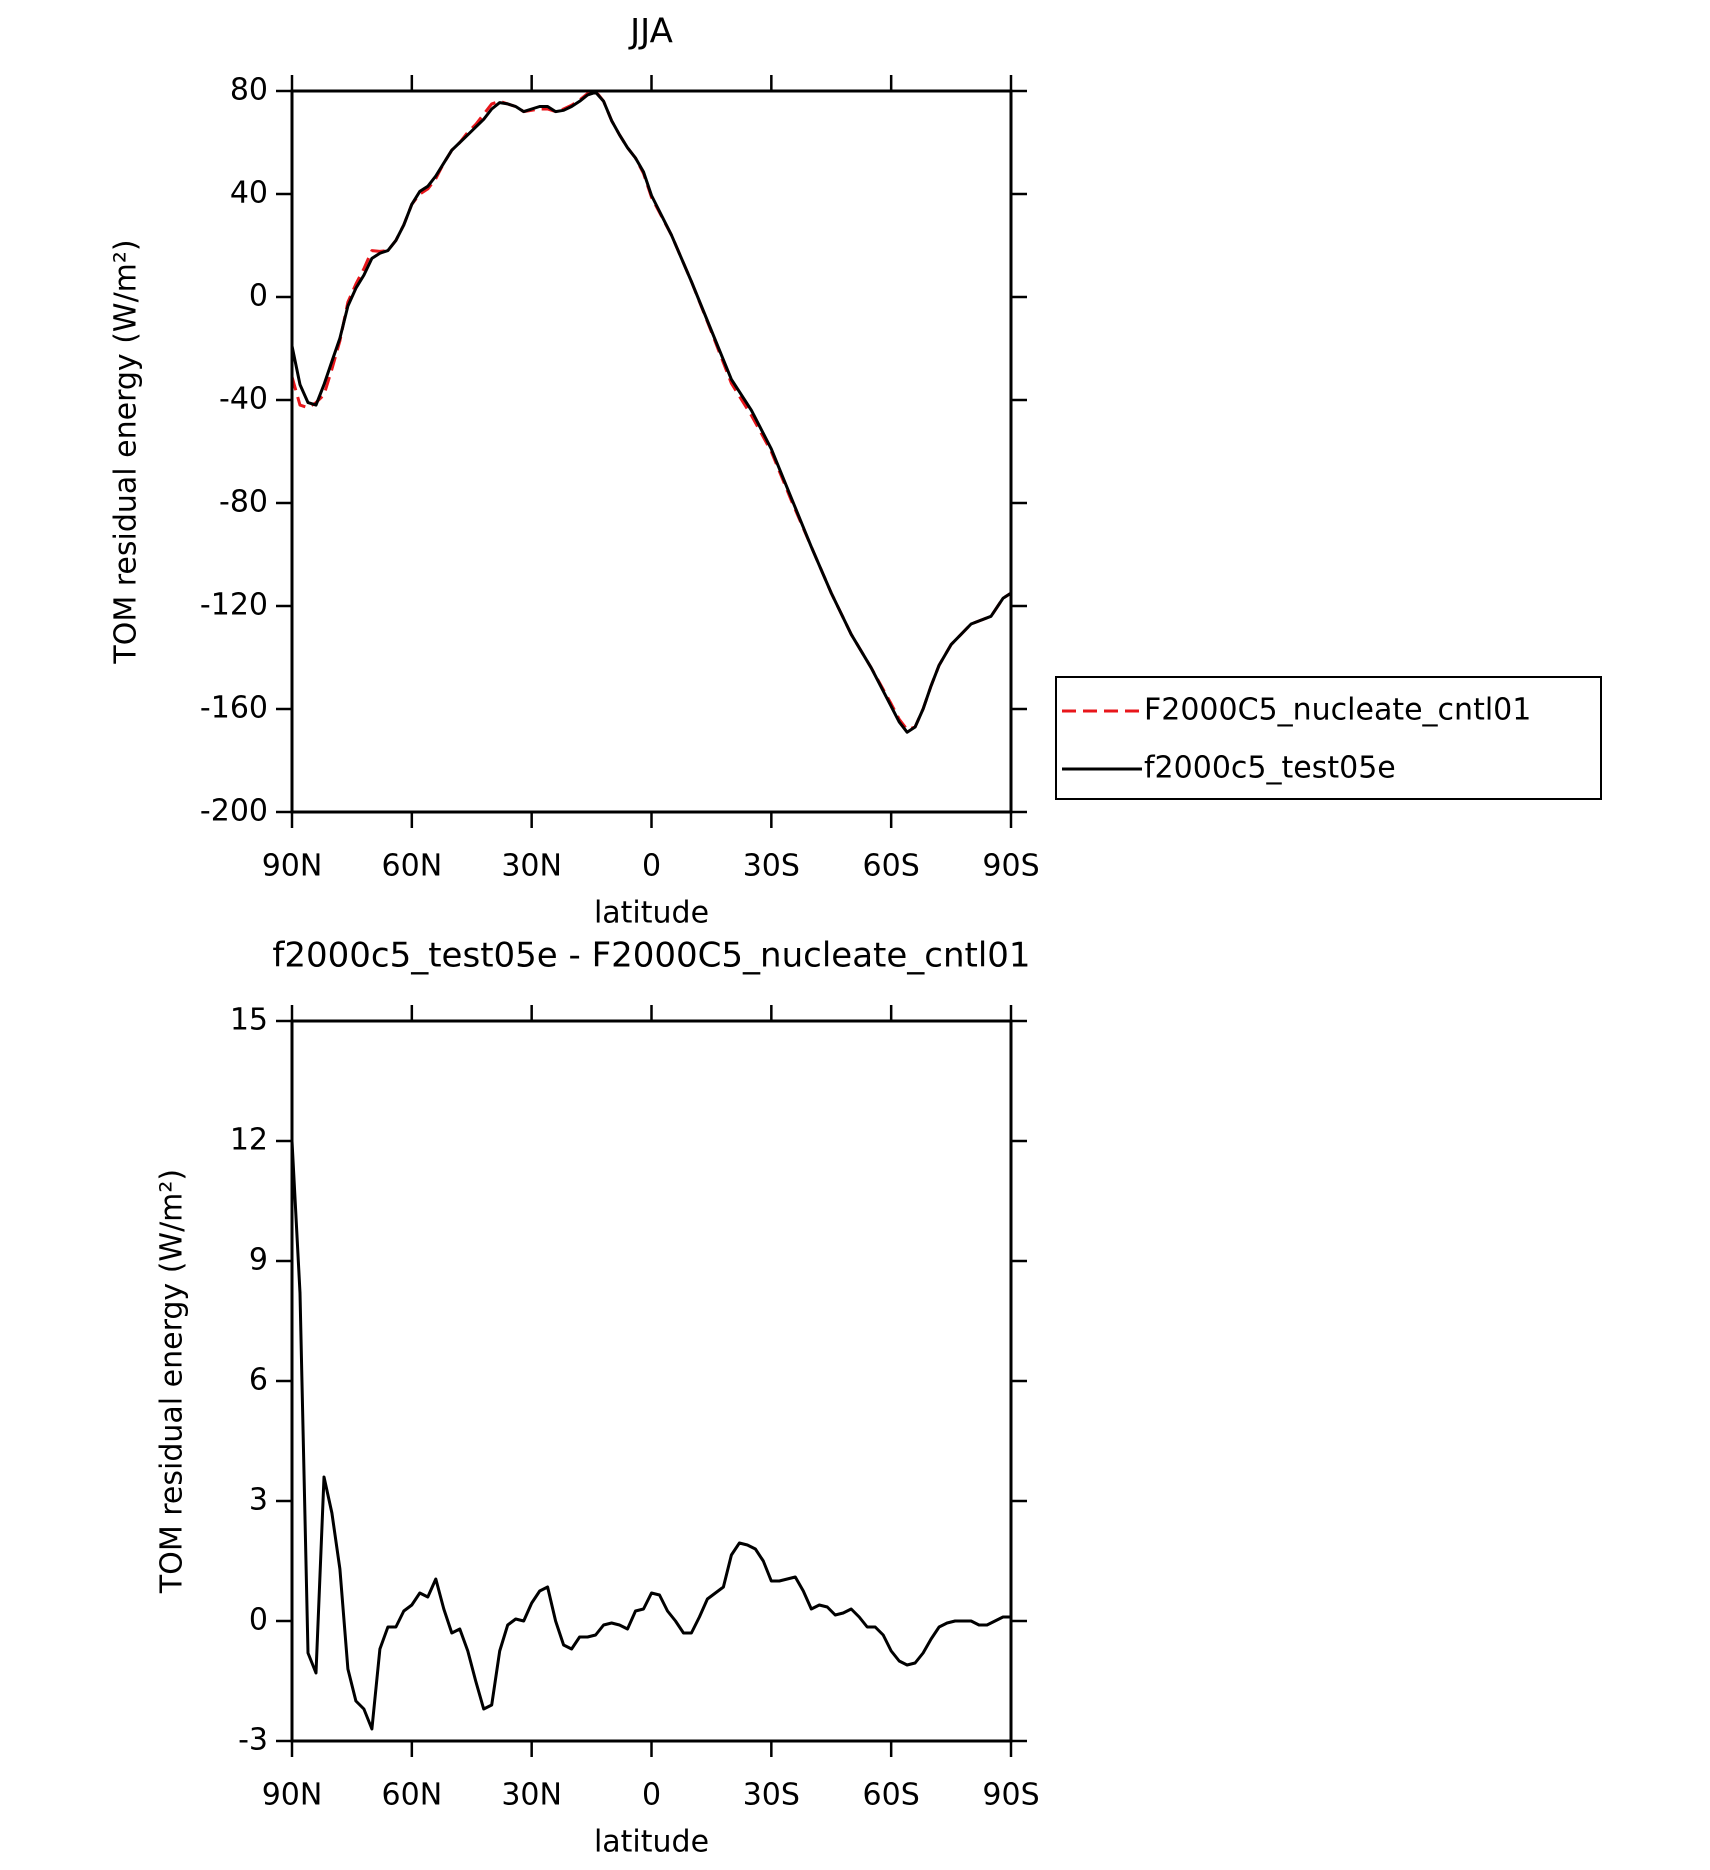 This screenshot has width=1710, height=1870. I want to click on legend-label: F2000C5_nucleate_cntl01, so click(1337, 710).